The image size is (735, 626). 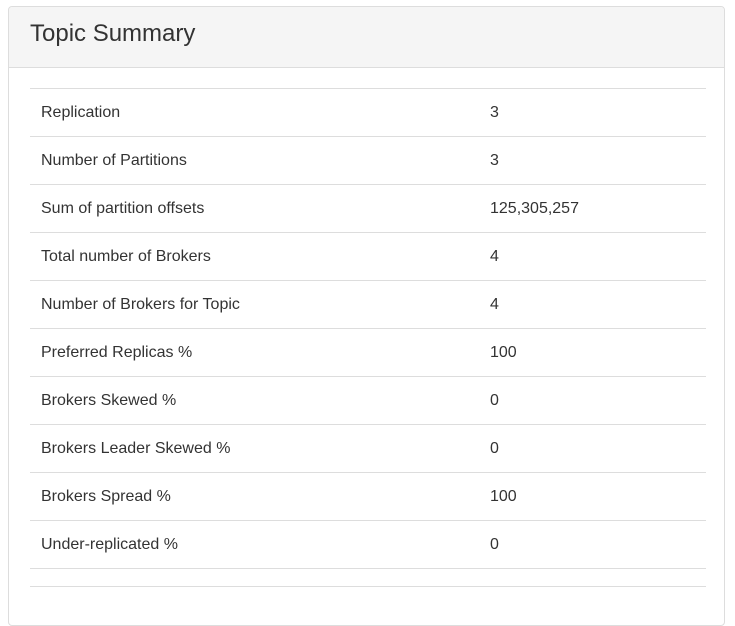 I want to click on table-row: Total number of Brokers 4, so click(x=368, y=256).